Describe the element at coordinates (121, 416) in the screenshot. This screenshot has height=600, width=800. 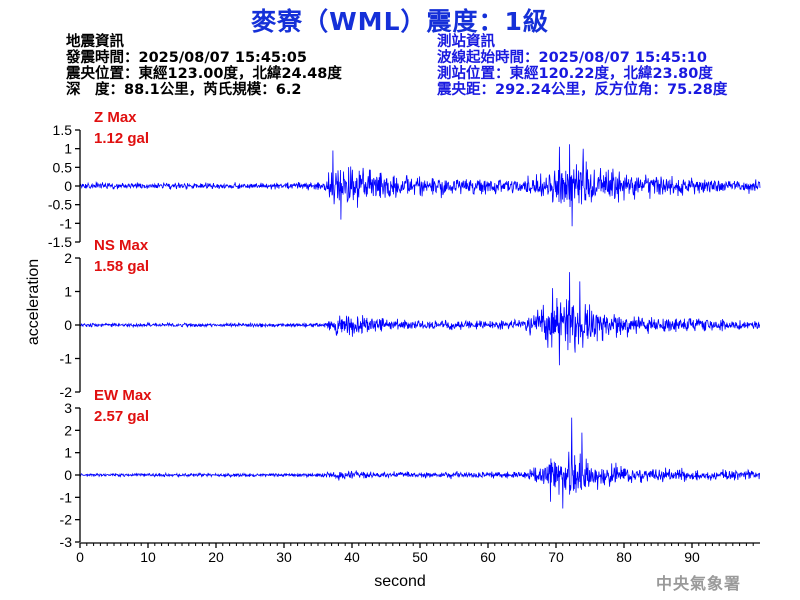
I see `ew-max-value: 2.57 gal` at that location.